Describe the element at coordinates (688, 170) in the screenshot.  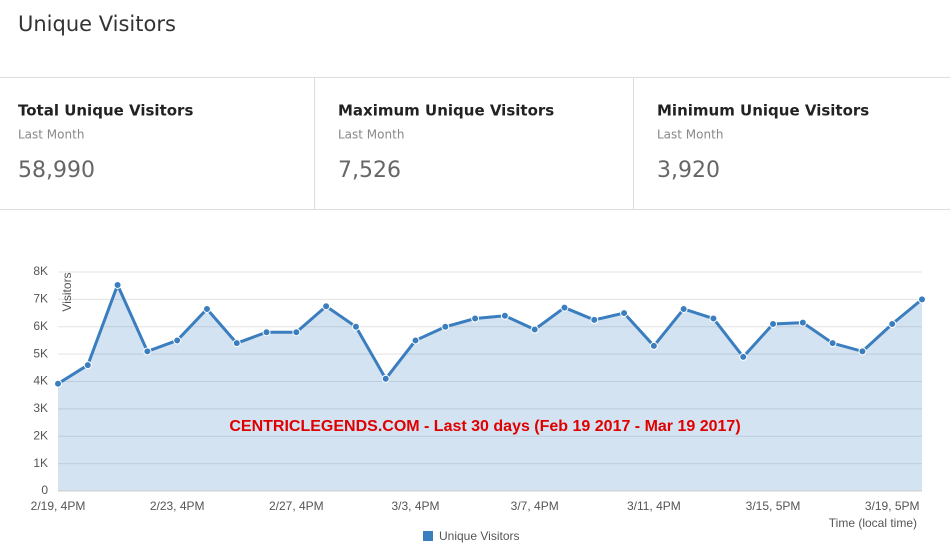
I see `stat-value: 3,920` at that location.